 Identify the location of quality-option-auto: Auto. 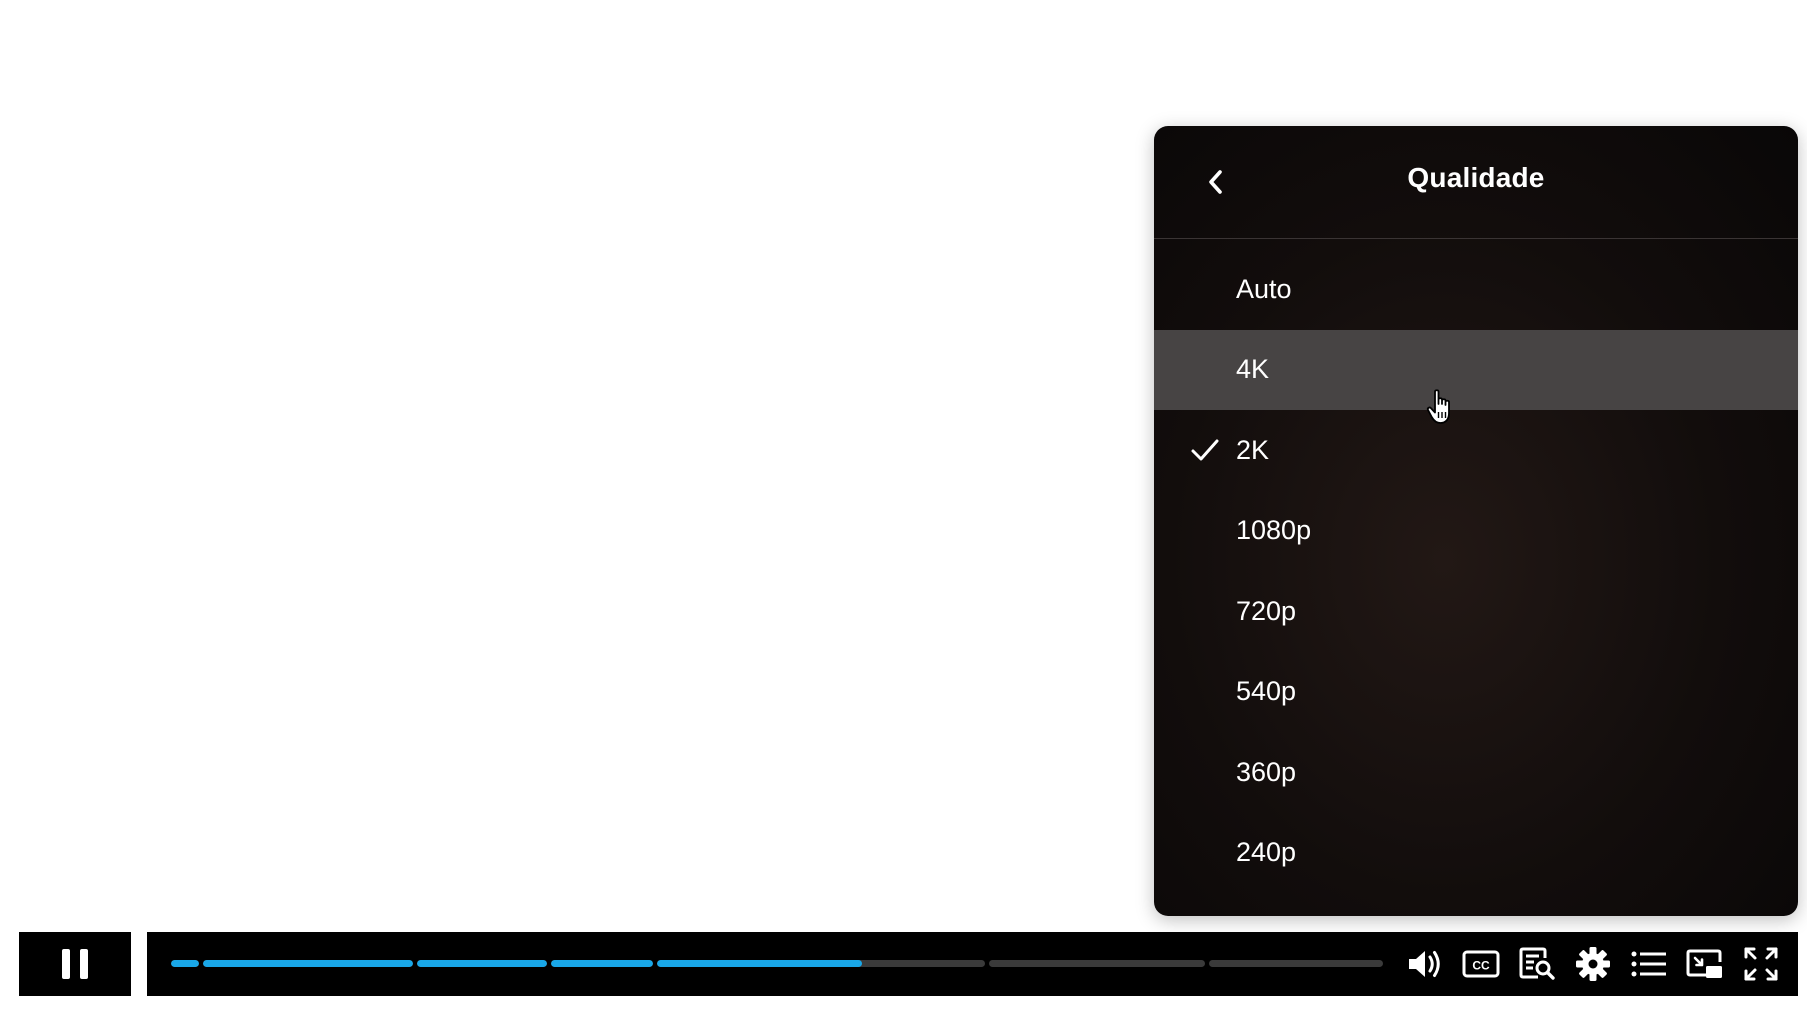
(1476, 289).